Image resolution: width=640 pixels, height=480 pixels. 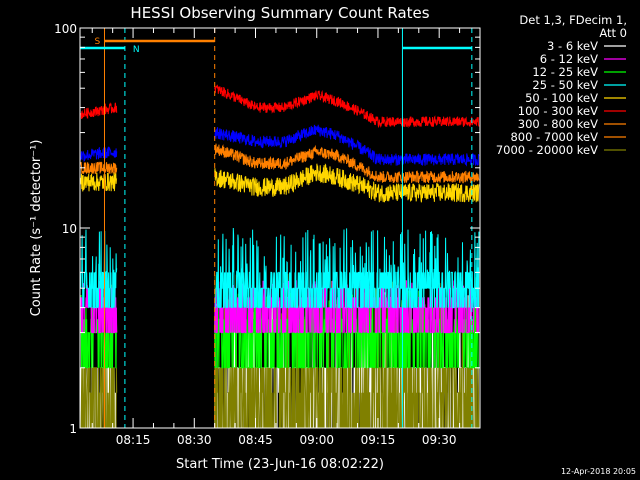 What do you see at coordinates (255, 440) in the screenshot?
I see `x-tick-label-0845: 08:45` at bounding box center [255, 440].